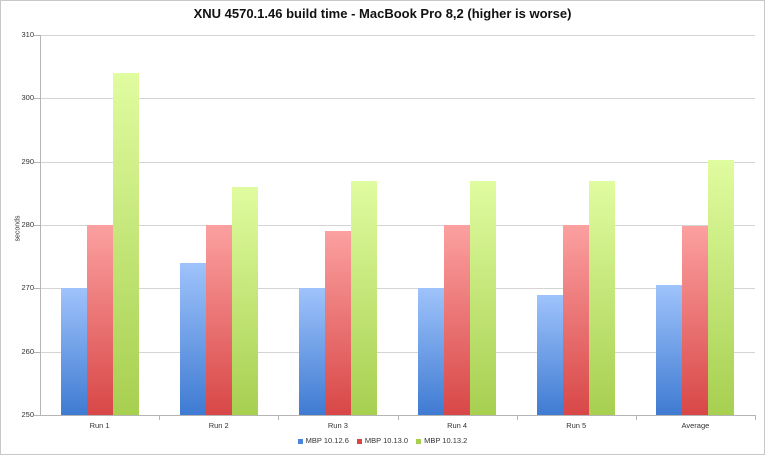 The image size is (765, 455). I want to click on bar-mbp-10-13-2-average, so click(721, 287).